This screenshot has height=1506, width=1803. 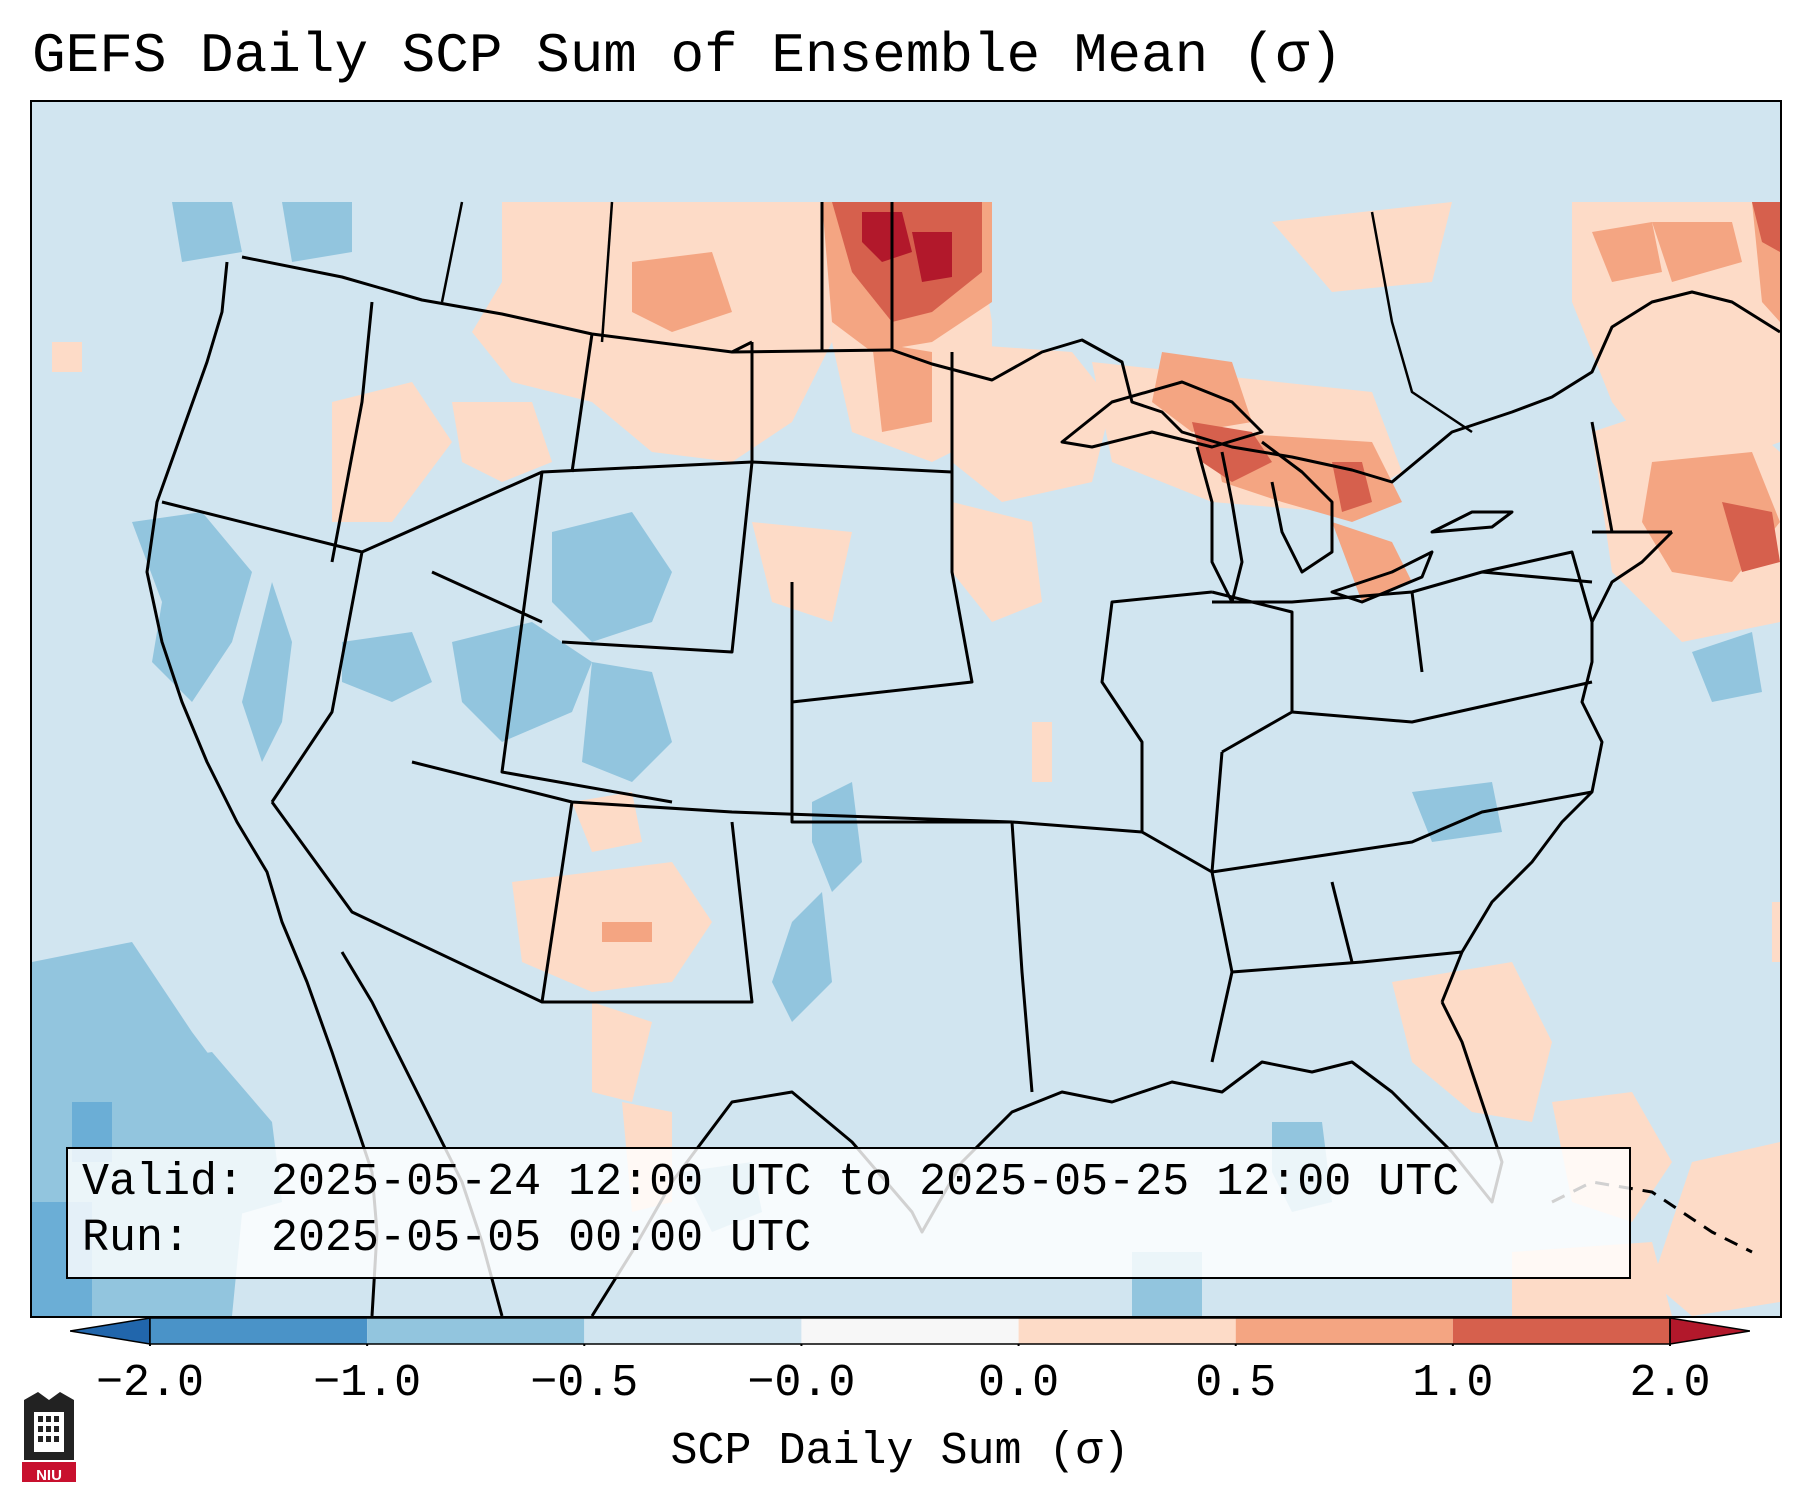 What do you see at coordinates (1382, 577) in the screenshot?
I see `lake-erie` at bounding box center [1382, 577].